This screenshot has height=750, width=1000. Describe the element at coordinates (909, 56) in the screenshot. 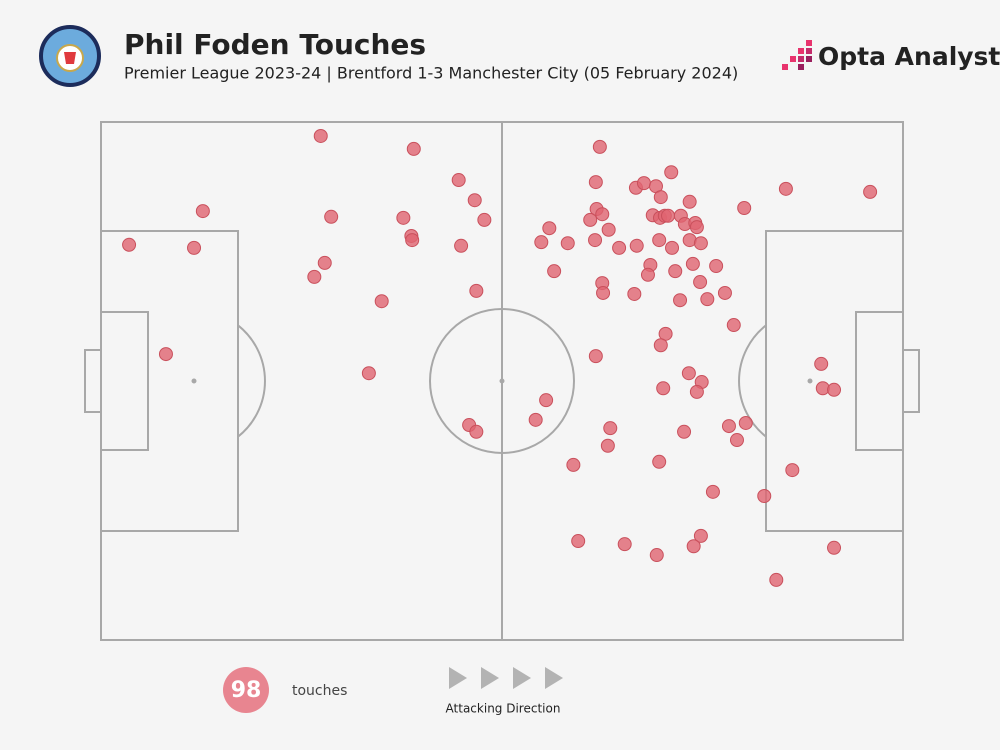

I see `brand-name: Opta Analyst` at that location.